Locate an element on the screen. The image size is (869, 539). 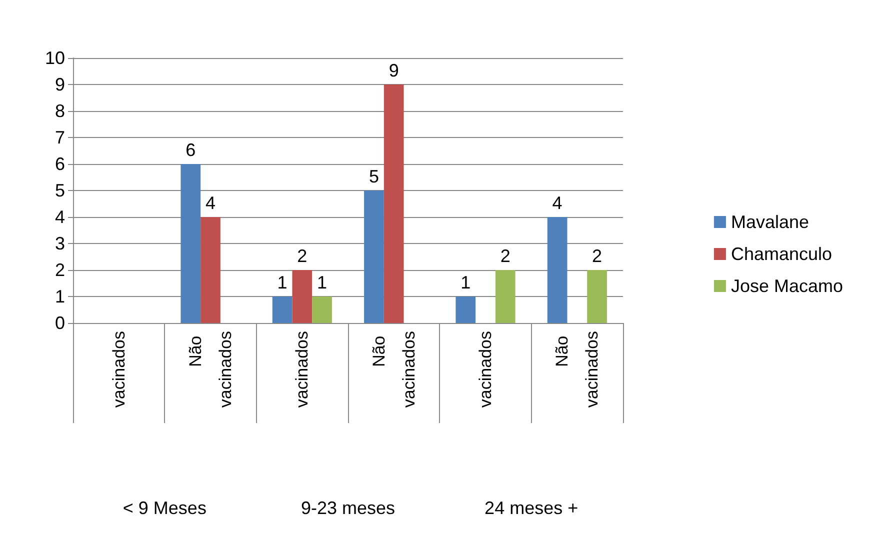
legend-label: Jose Macamo is located at coordinates (787, 286).